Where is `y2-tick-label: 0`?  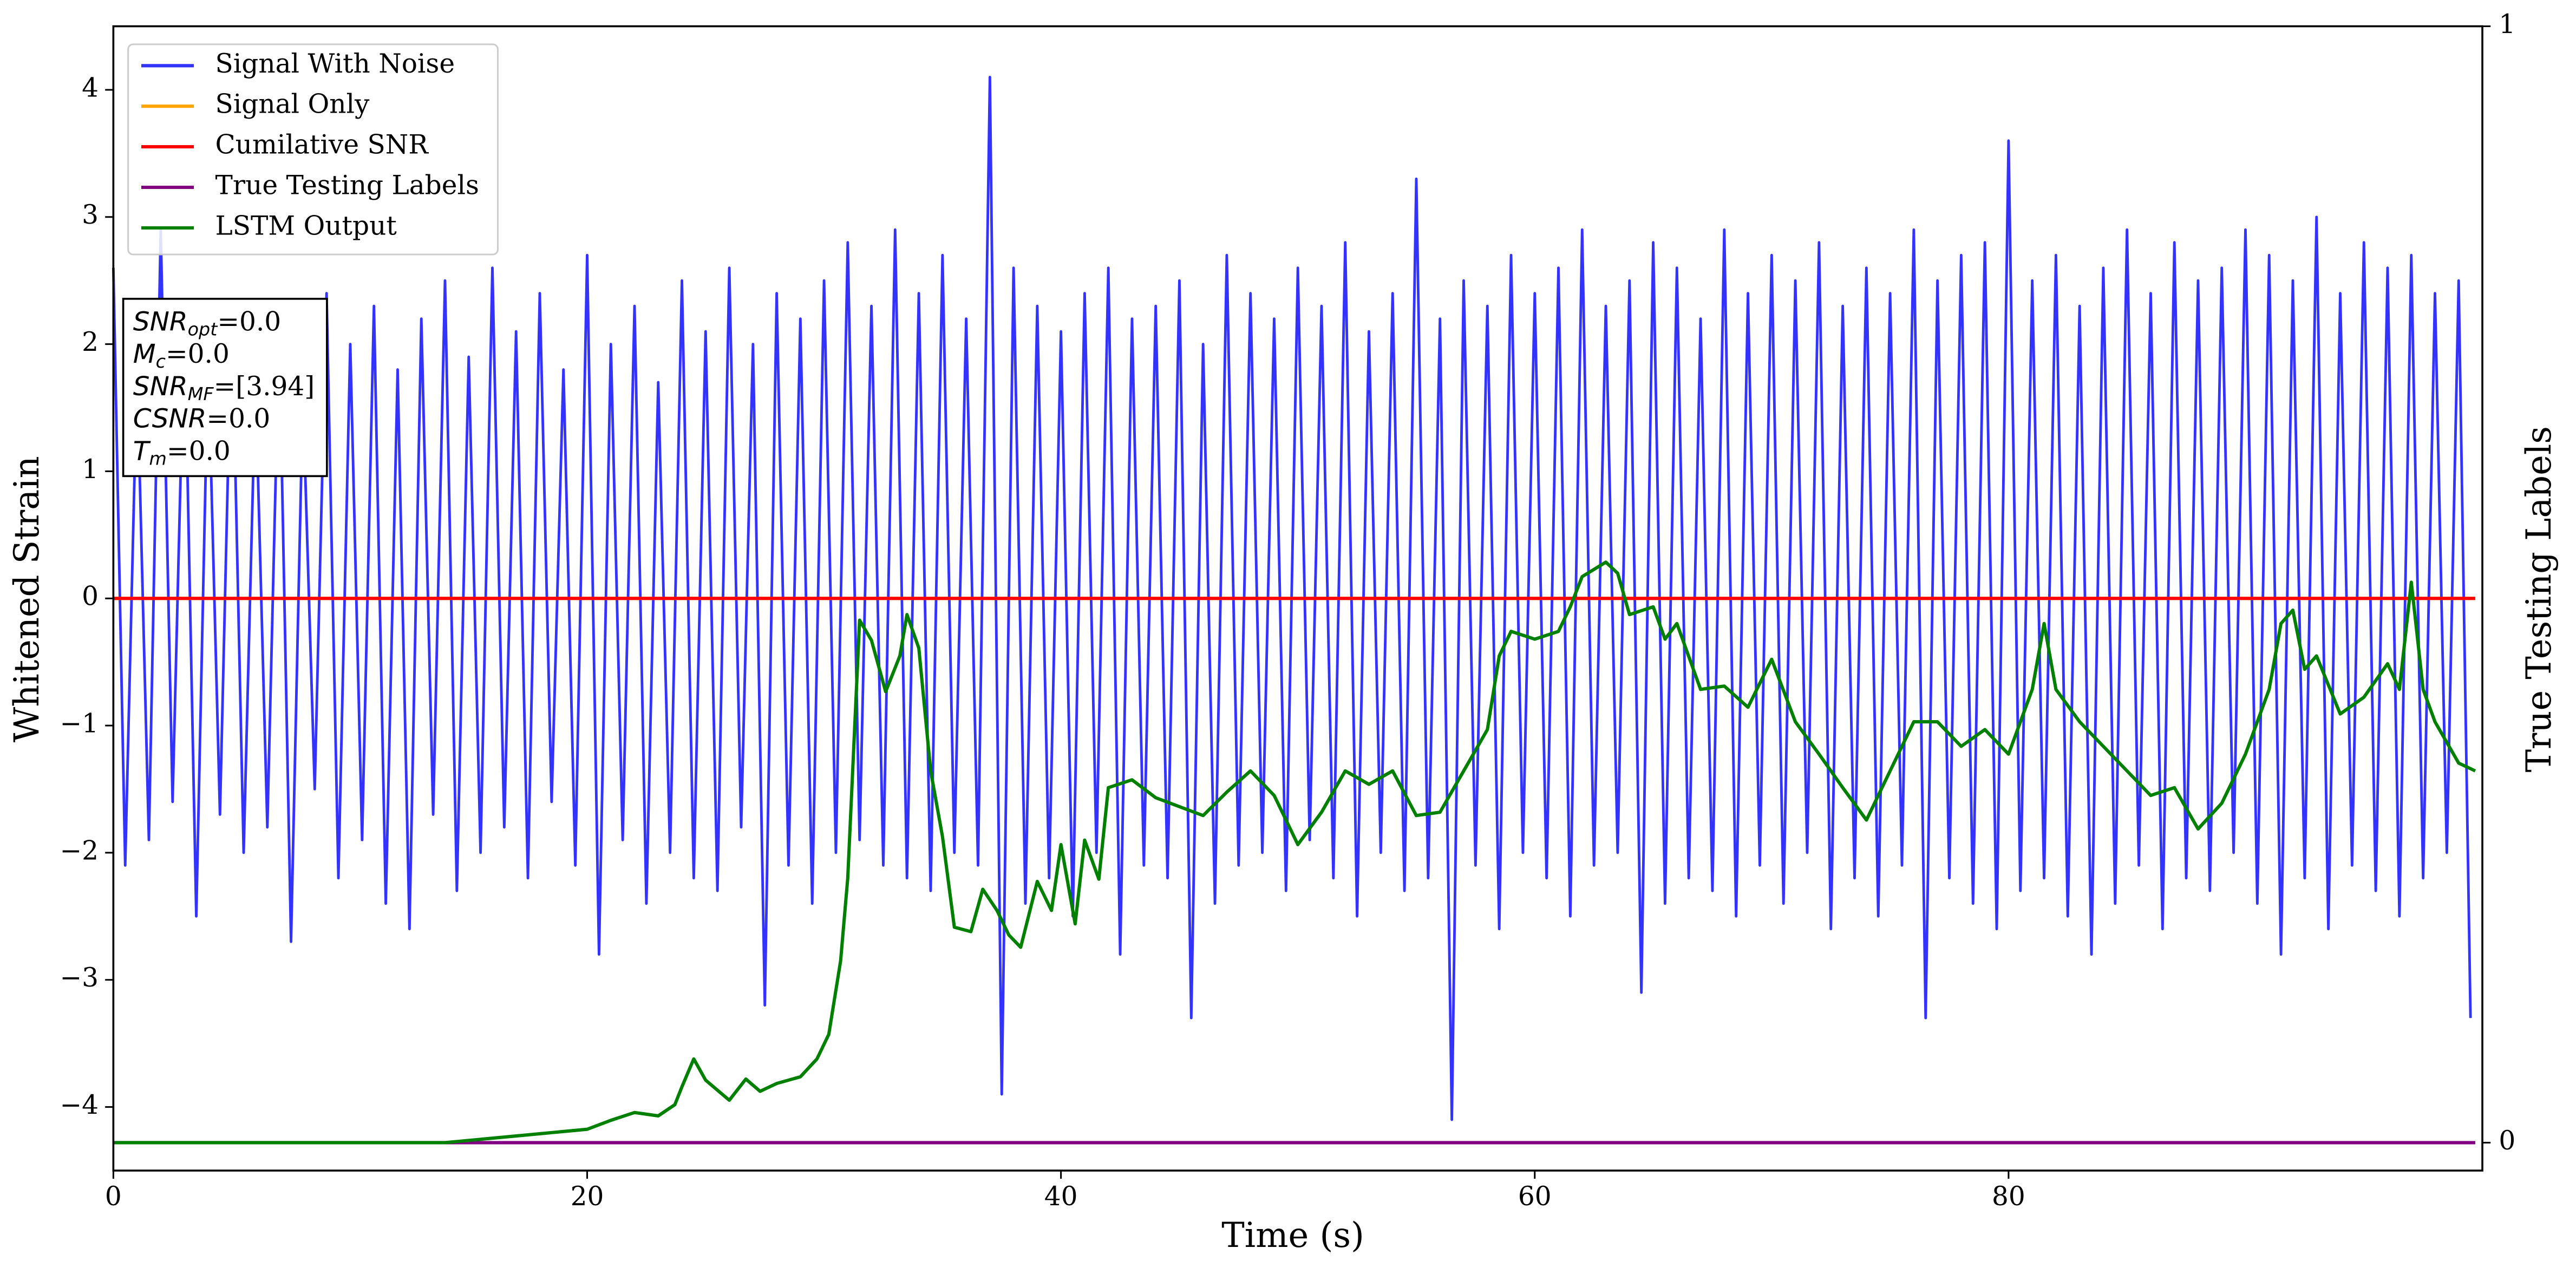 y2-tick-label: 0 is located at coordinates (2507, 1141).